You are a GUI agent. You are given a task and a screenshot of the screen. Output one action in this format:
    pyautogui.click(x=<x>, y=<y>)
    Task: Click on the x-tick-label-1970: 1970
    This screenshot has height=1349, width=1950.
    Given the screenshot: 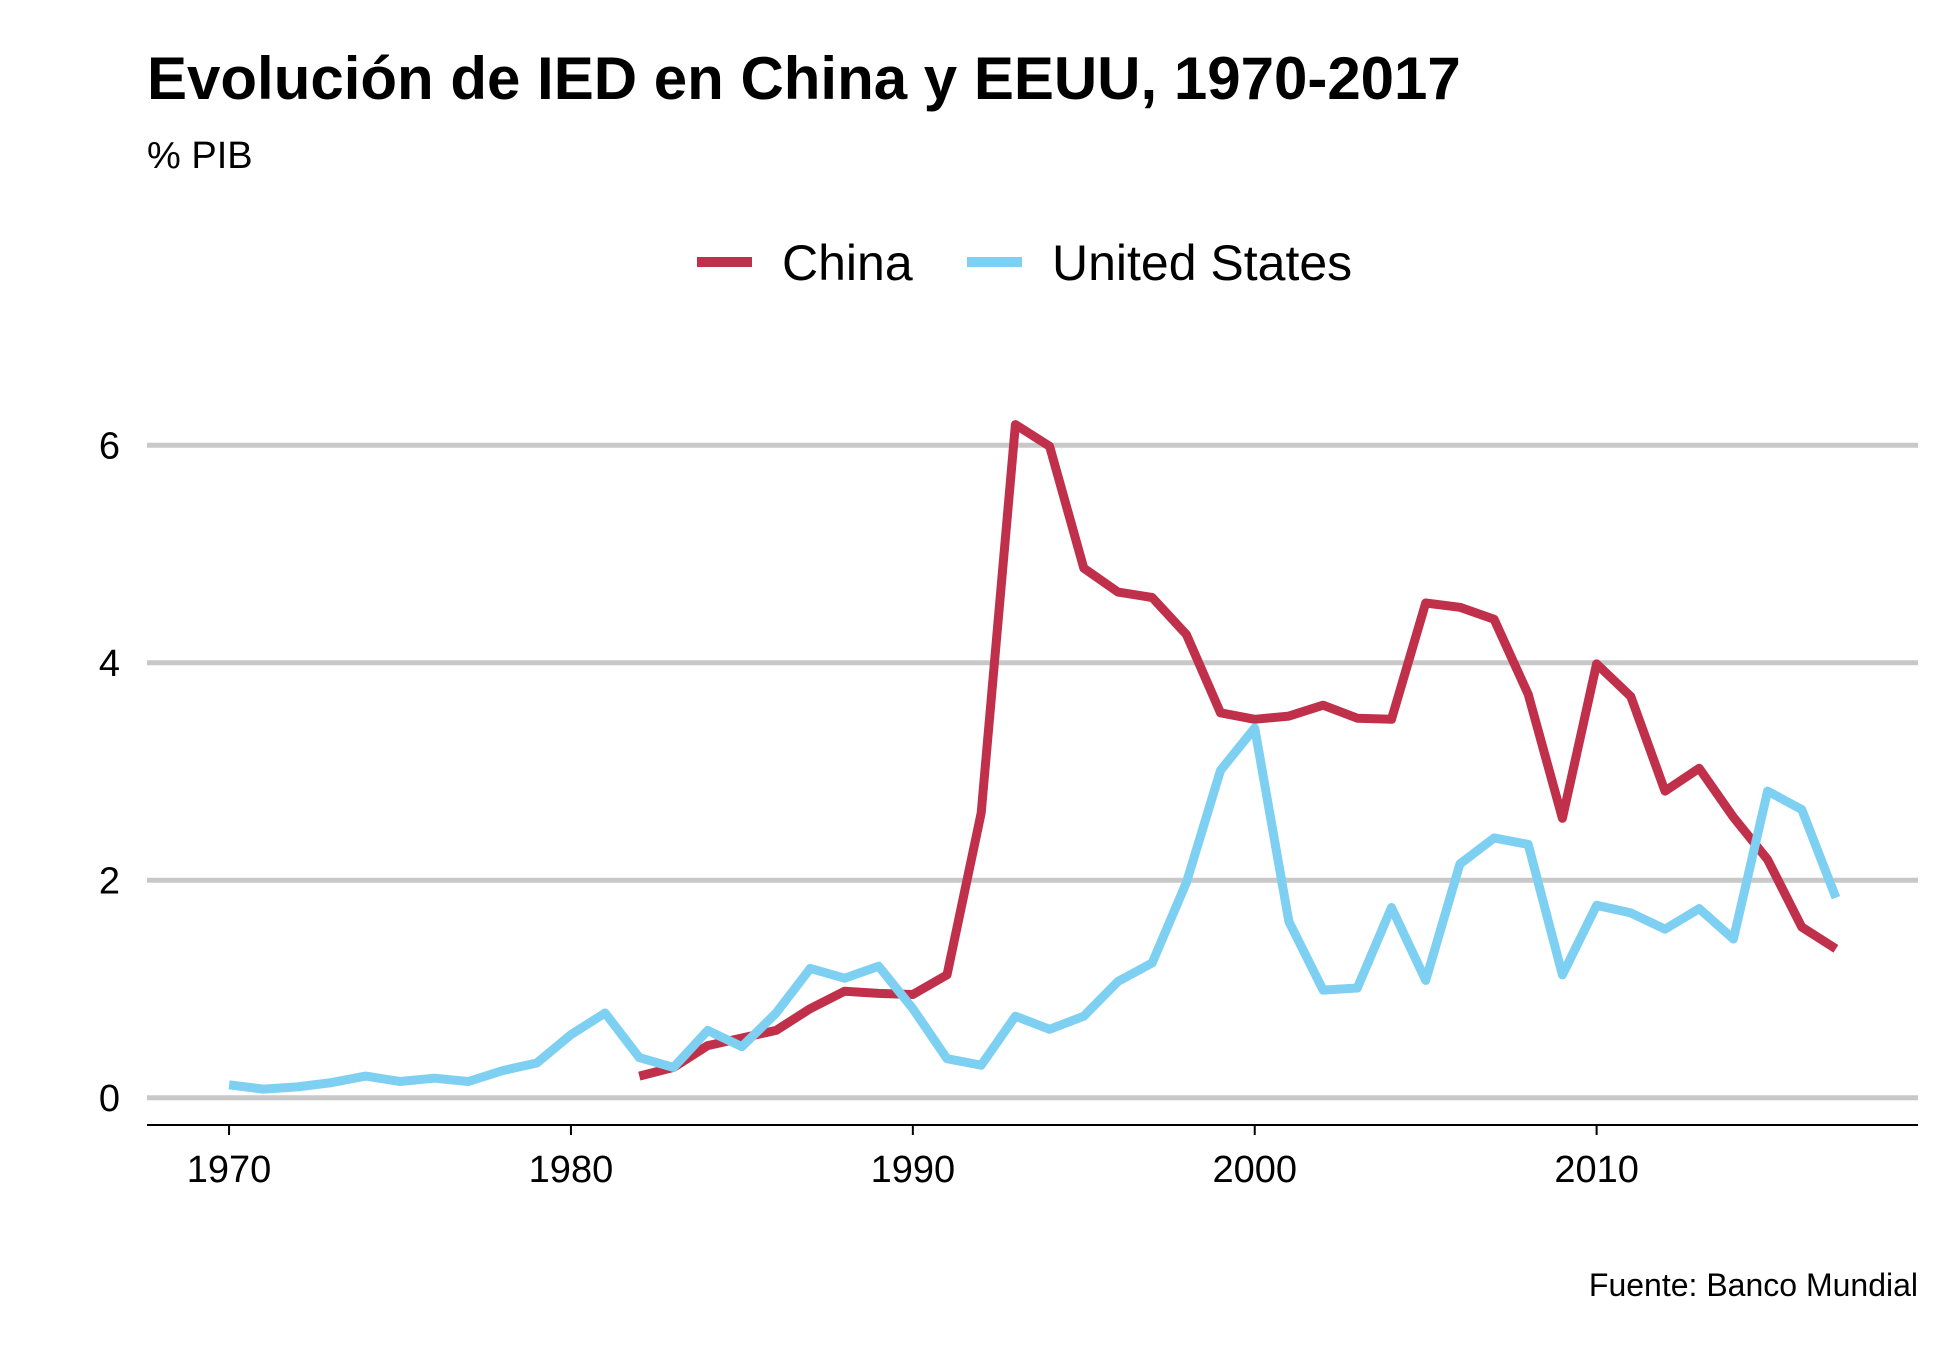 What is the action you would take?
    pyautogui.click(x=229, y=1170)
    